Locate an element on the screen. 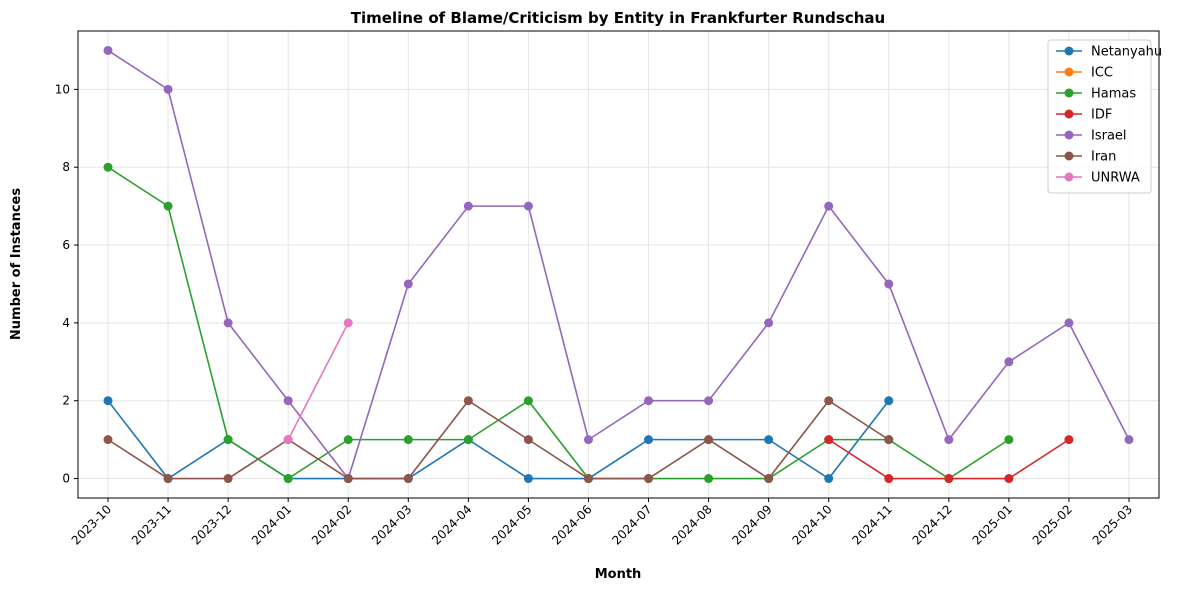 The width and height of the screenshot is (1189, 590). legend-label-hamas: Hamas is located at coordinates (1113, 94).